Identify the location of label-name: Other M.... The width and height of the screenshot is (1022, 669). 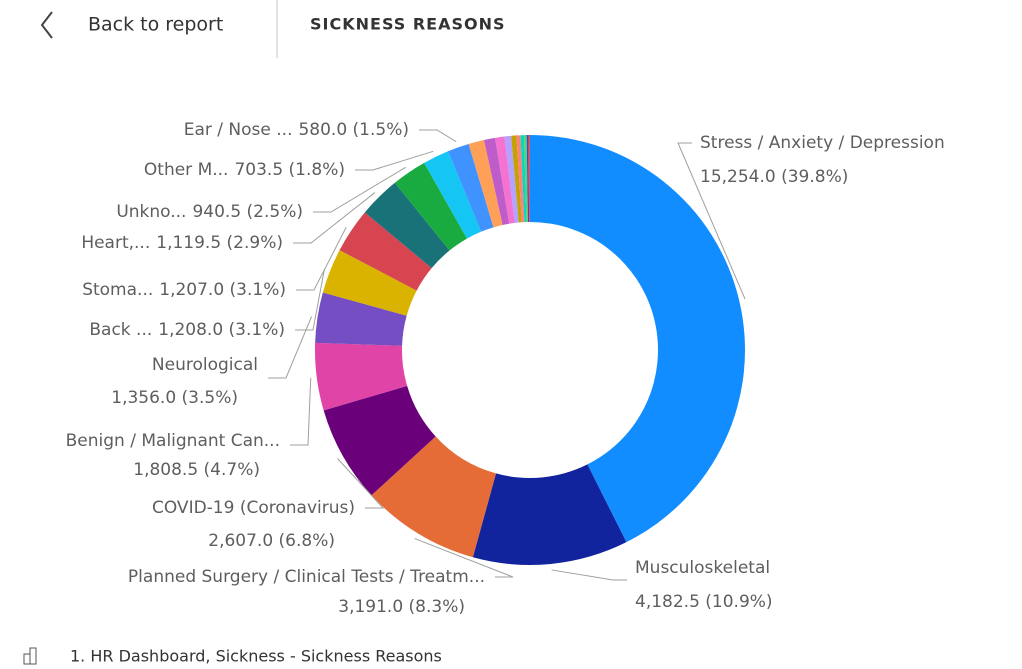
(186, 170).